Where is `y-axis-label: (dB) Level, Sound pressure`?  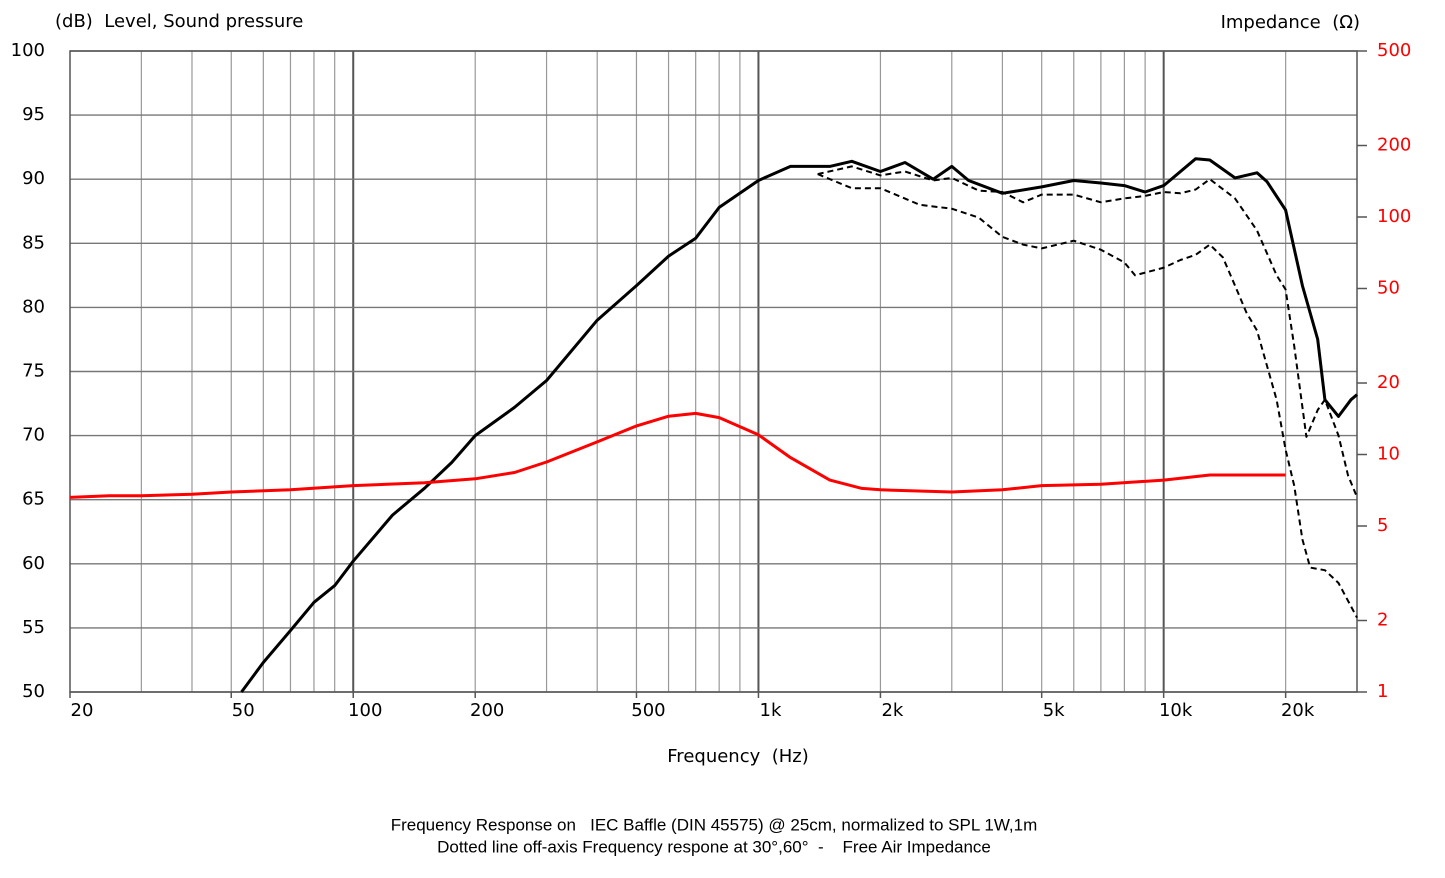 y-axis-label: (dB) Level, Sound pressure is located at coordinates (179, 21).